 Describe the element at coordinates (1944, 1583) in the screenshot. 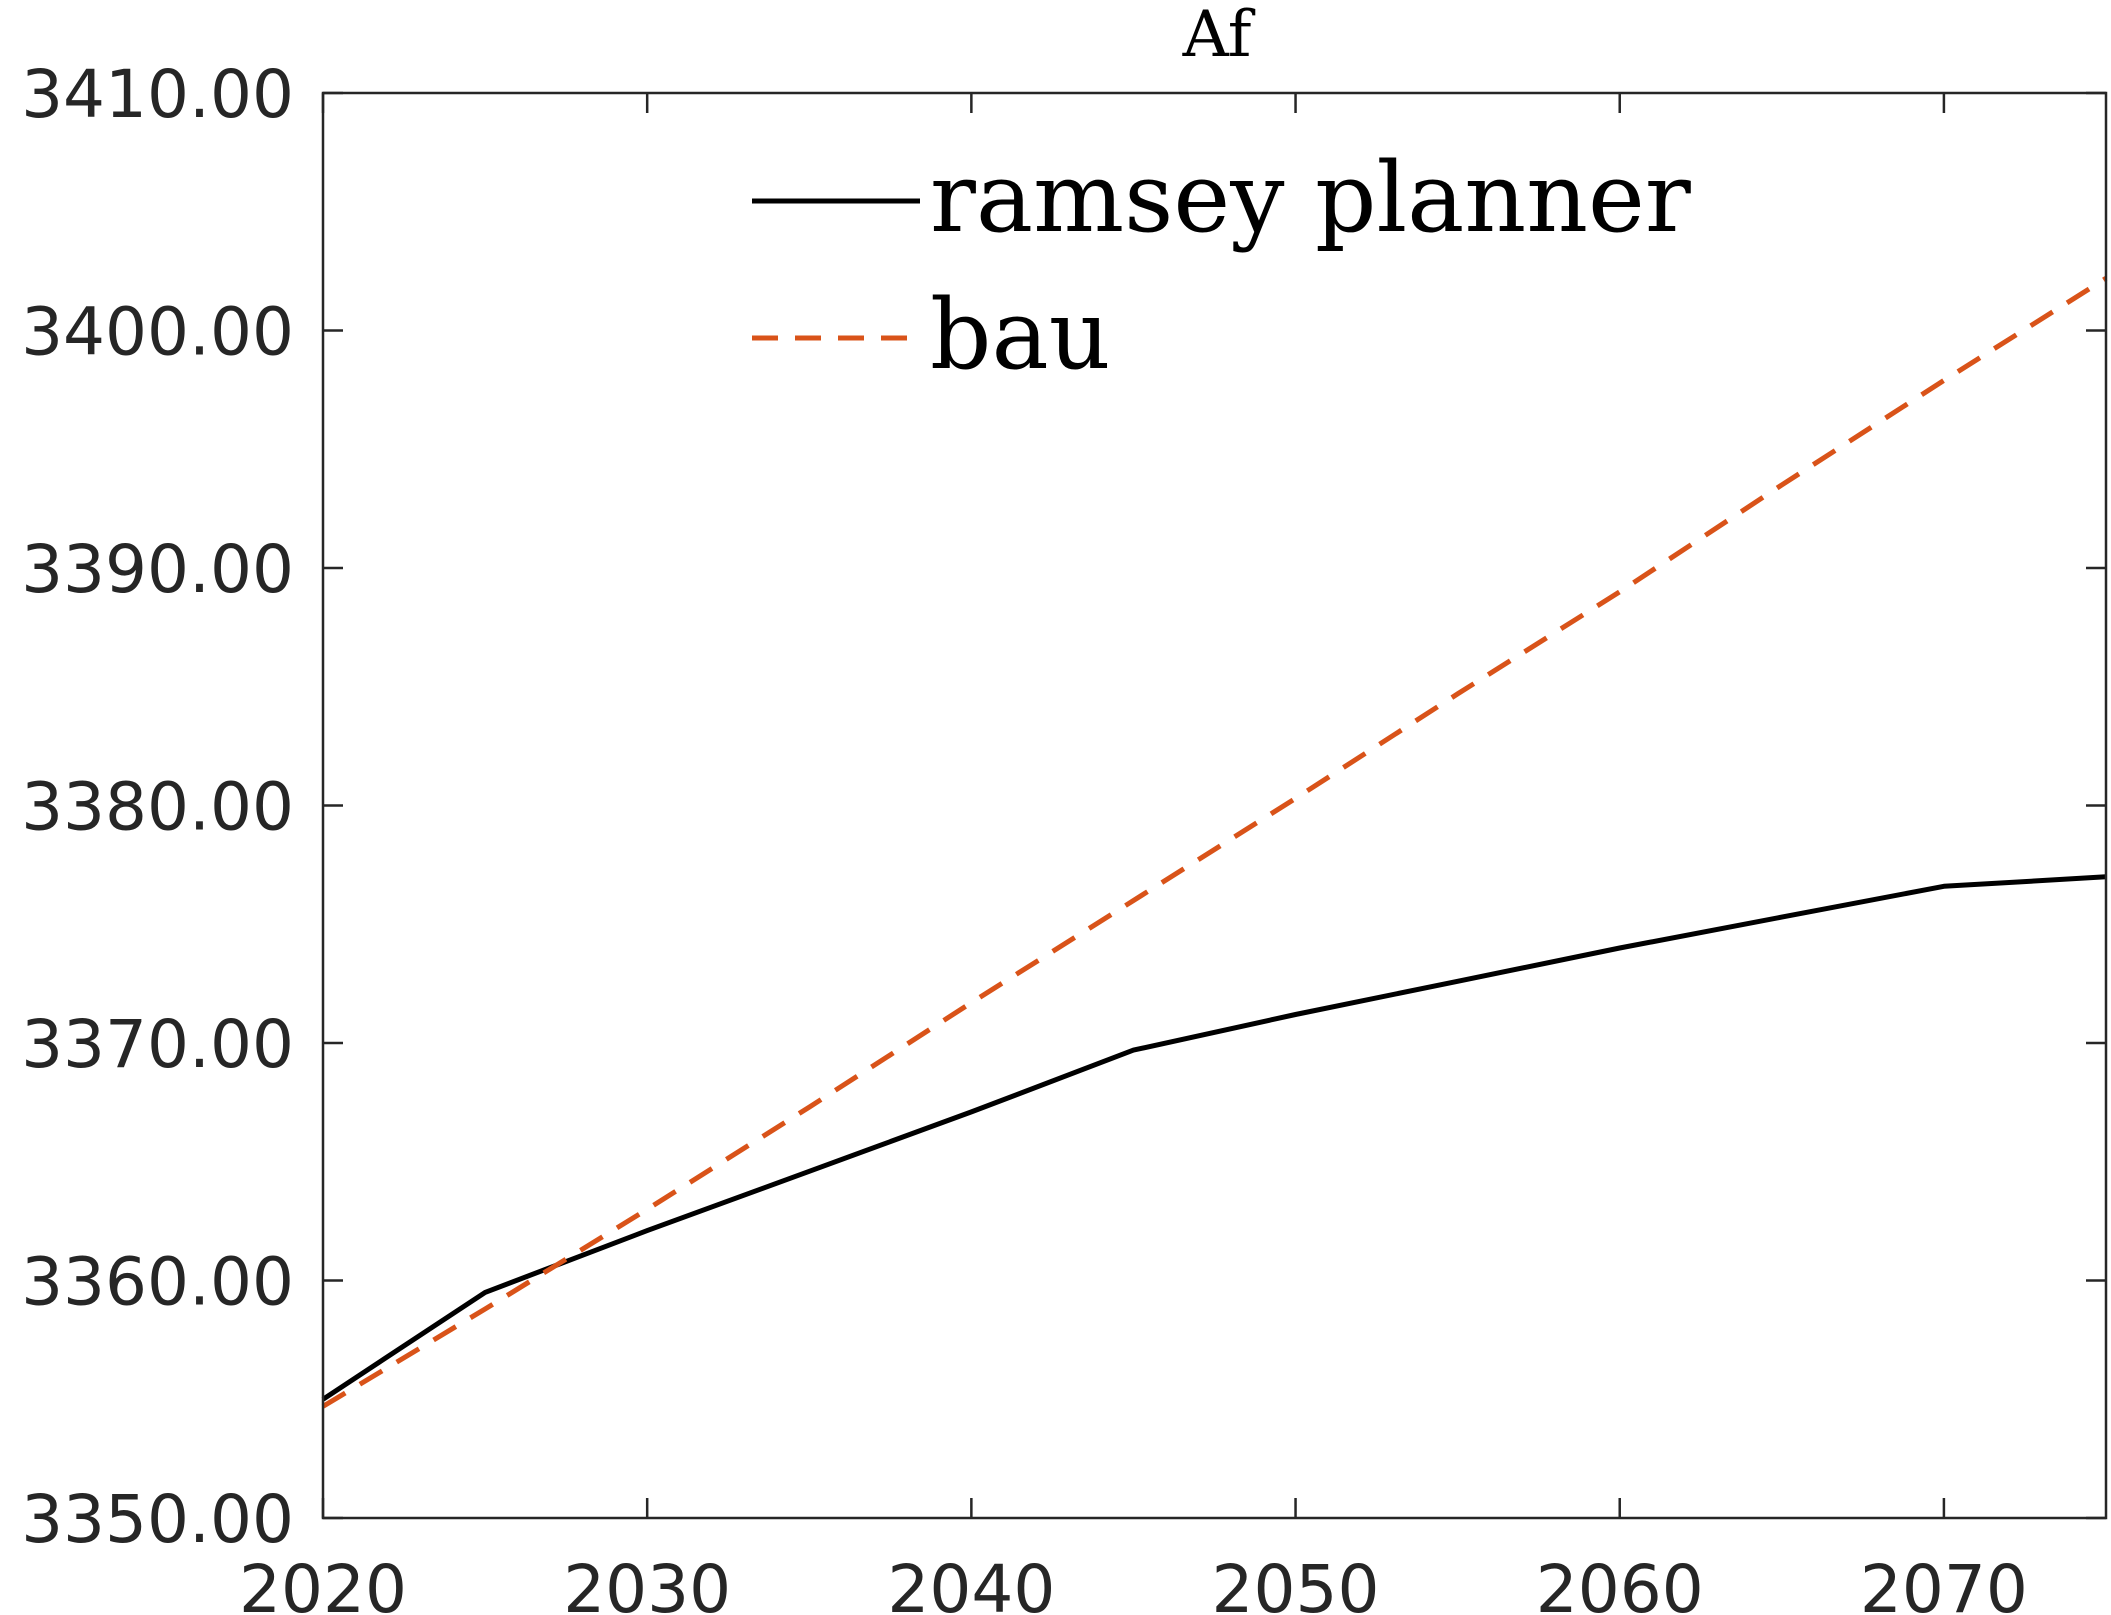

I see `x-tick-label: 2070` at that location.